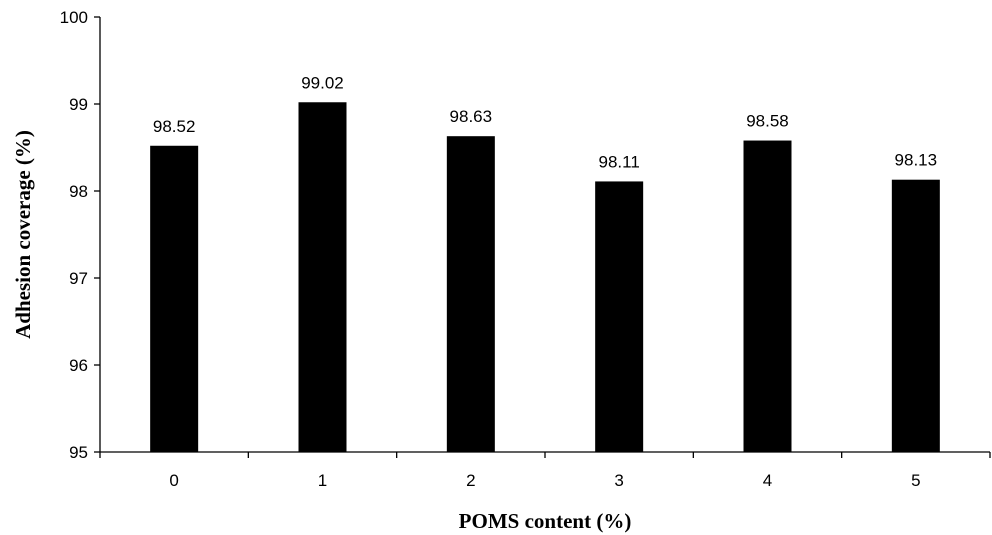 This screenshot has height=535, width=992. I want to click on y-axis-title: Adhesion coverage (%), so click(23, 234).